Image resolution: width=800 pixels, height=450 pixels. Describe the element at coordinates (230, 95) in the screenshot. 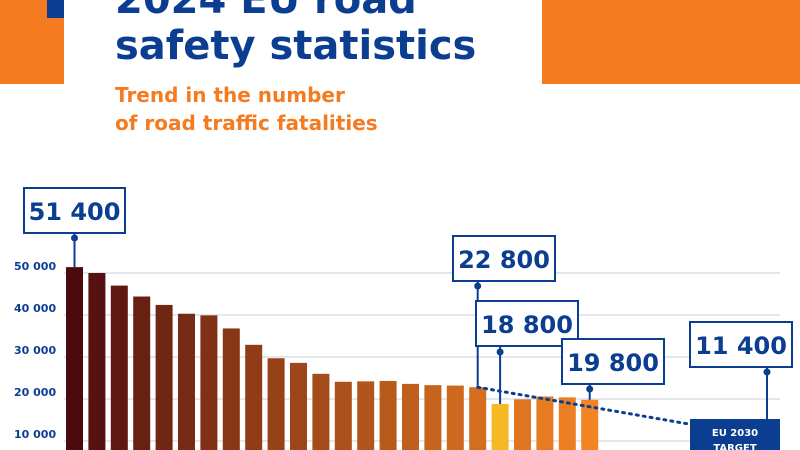

I see `subtitle-line1: Trend in the number` at that location.